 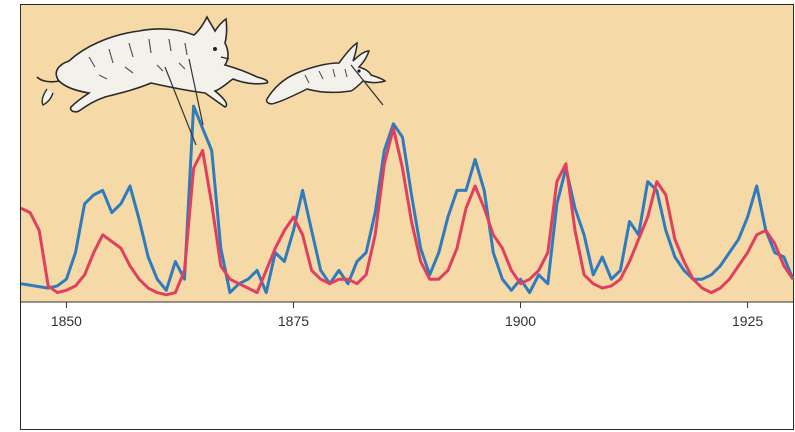 What do you see at coordinates (747, 321) in the screenshot?
I see `x-tick-label: 1925` at bounding box center [747, 321].